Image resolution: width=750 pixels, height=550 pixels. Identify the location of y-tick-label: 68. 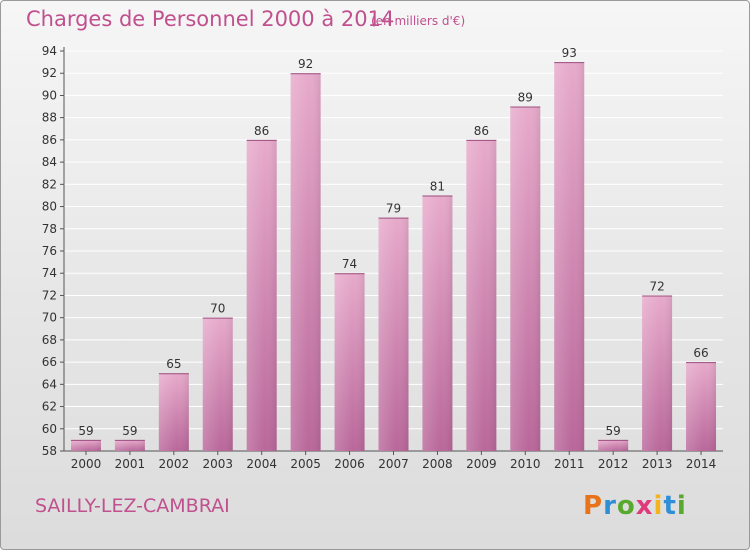
(49, 340).